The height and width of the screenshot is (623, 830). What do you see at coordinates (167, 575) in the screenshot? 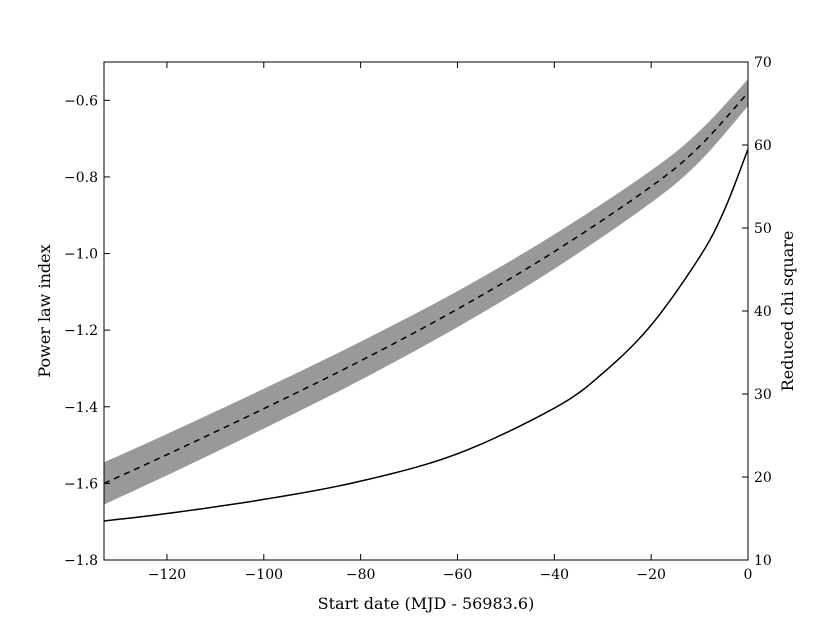
I see `x-tick-label: −120` at bounding box center [167, 575].